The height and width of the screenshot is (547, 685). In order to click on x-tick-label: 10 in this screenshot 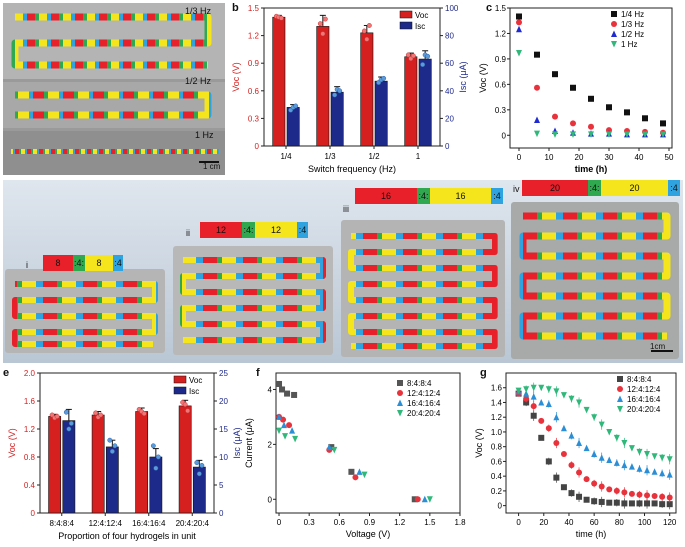, I will do `click(549, 157)`.